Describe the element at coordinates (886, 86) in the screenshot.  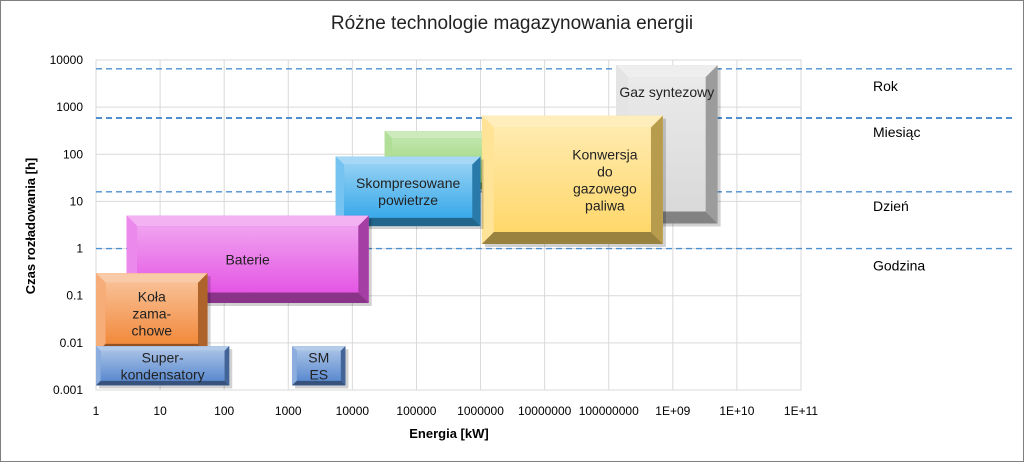
I see `reference-label: Rok` at that location.